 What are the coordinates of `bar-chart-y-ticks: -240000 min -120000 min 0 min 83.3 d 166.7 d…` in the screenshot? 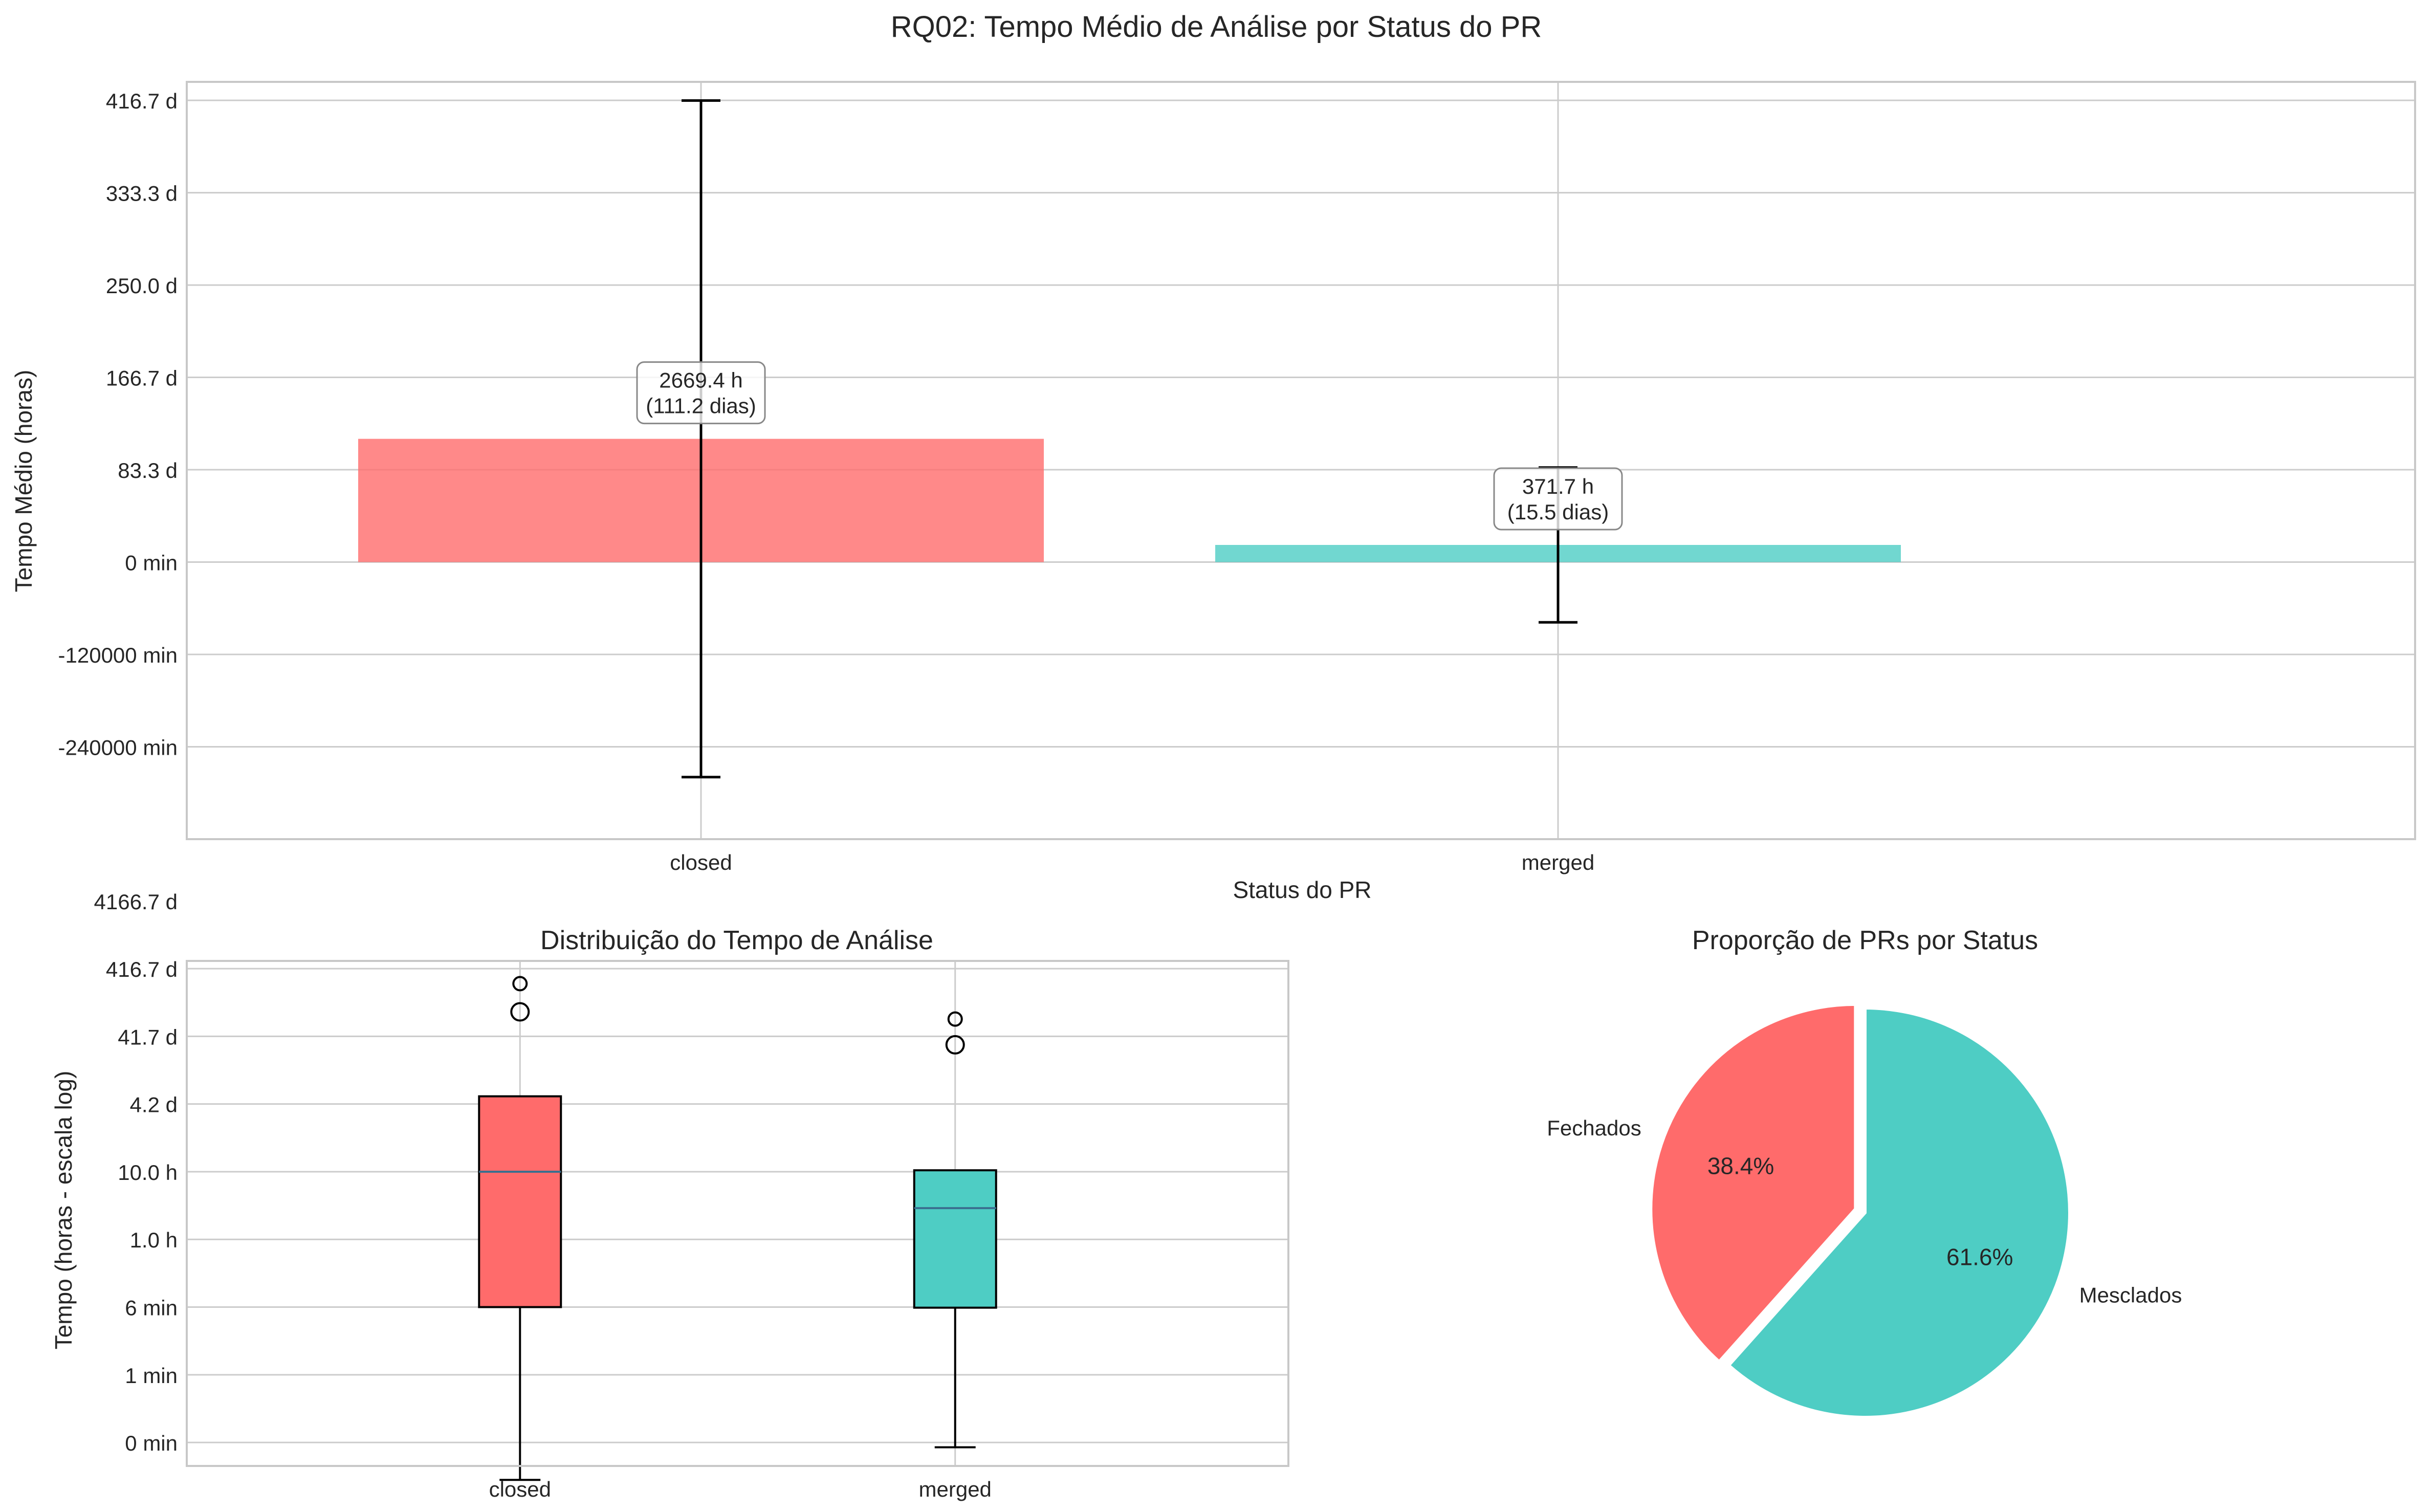 It's located at (118, 424).